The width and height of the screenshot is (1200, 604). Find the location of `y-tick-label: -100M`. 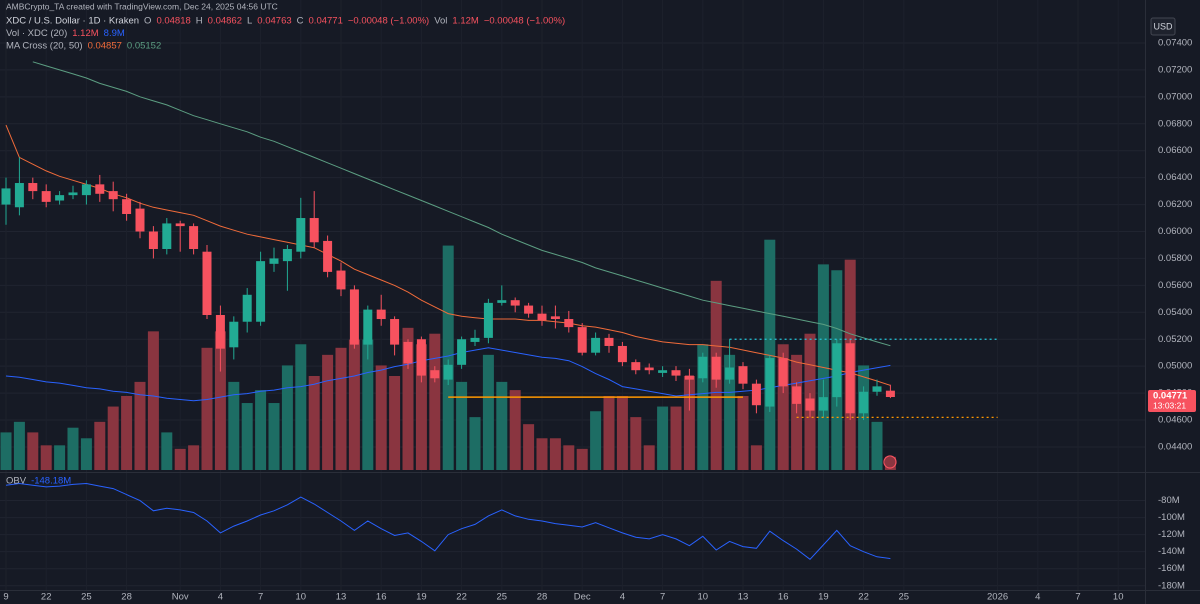

y-tick-label: -100M is located at coordinates (1171, 517).